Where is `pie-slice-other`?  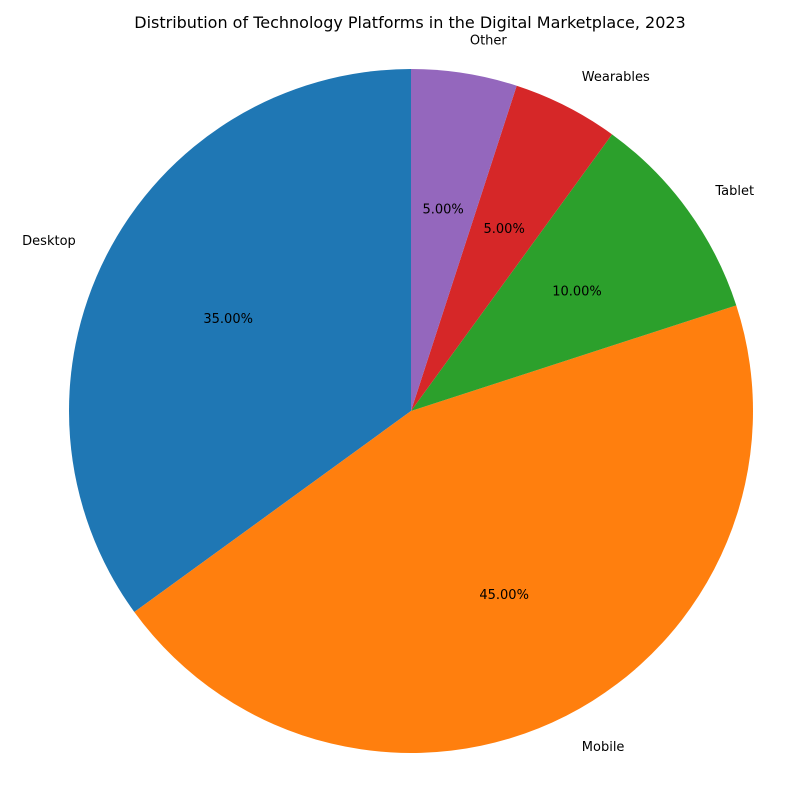
pie-slice-other is located at coordinates (464, 240).